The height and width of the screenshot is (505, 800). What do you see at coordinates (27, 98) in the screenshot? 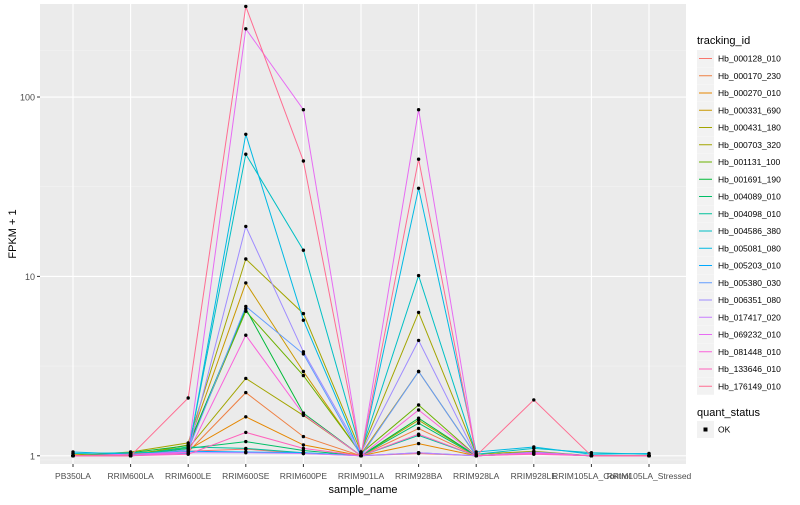
I see `y-tick-label: 100` at bounding box center [27, 98].